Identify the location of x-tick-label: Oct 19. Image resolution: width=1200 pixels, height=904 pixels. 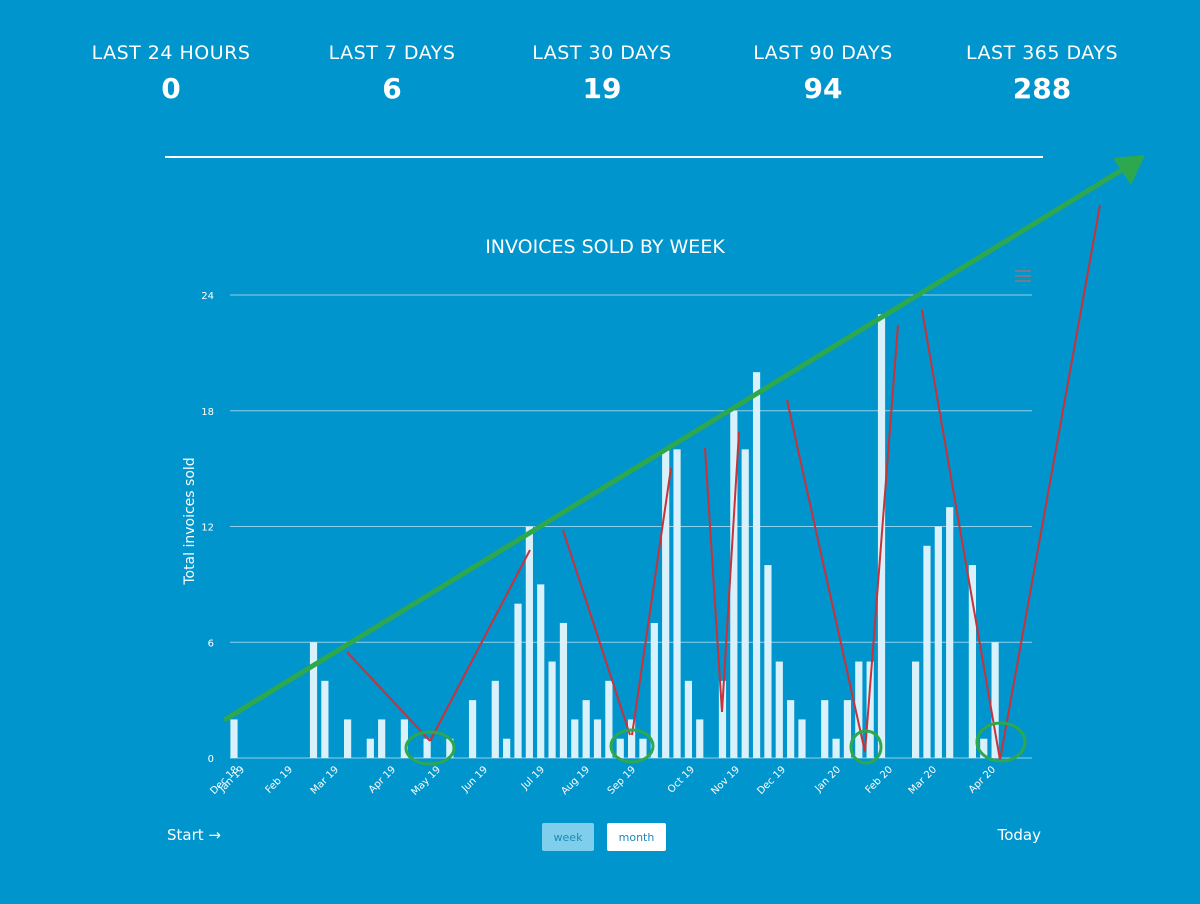
(681, 779).